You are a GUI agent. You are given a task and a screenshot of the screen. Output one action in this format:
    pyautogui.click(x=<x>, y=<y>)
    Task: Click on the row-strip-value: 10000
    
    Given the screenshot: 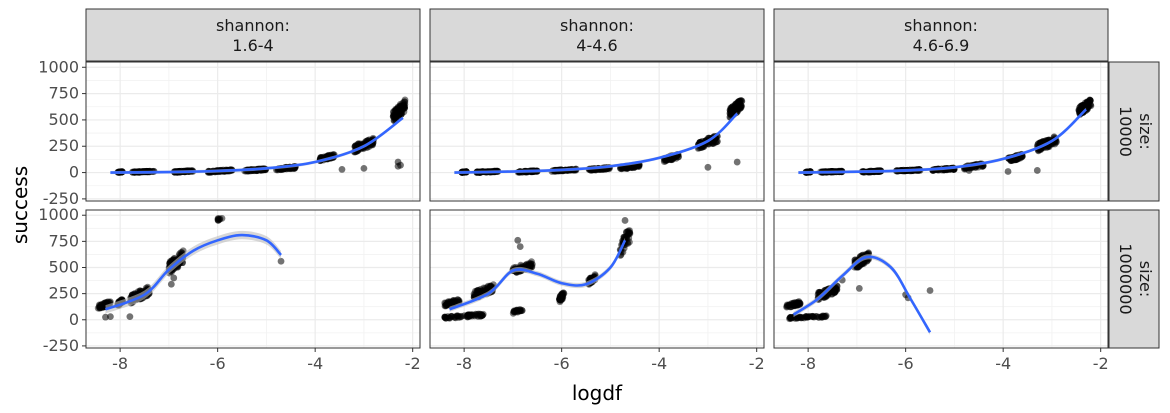 What is the action you would take?
    pyautogui.click(x=1125, y=131)
    